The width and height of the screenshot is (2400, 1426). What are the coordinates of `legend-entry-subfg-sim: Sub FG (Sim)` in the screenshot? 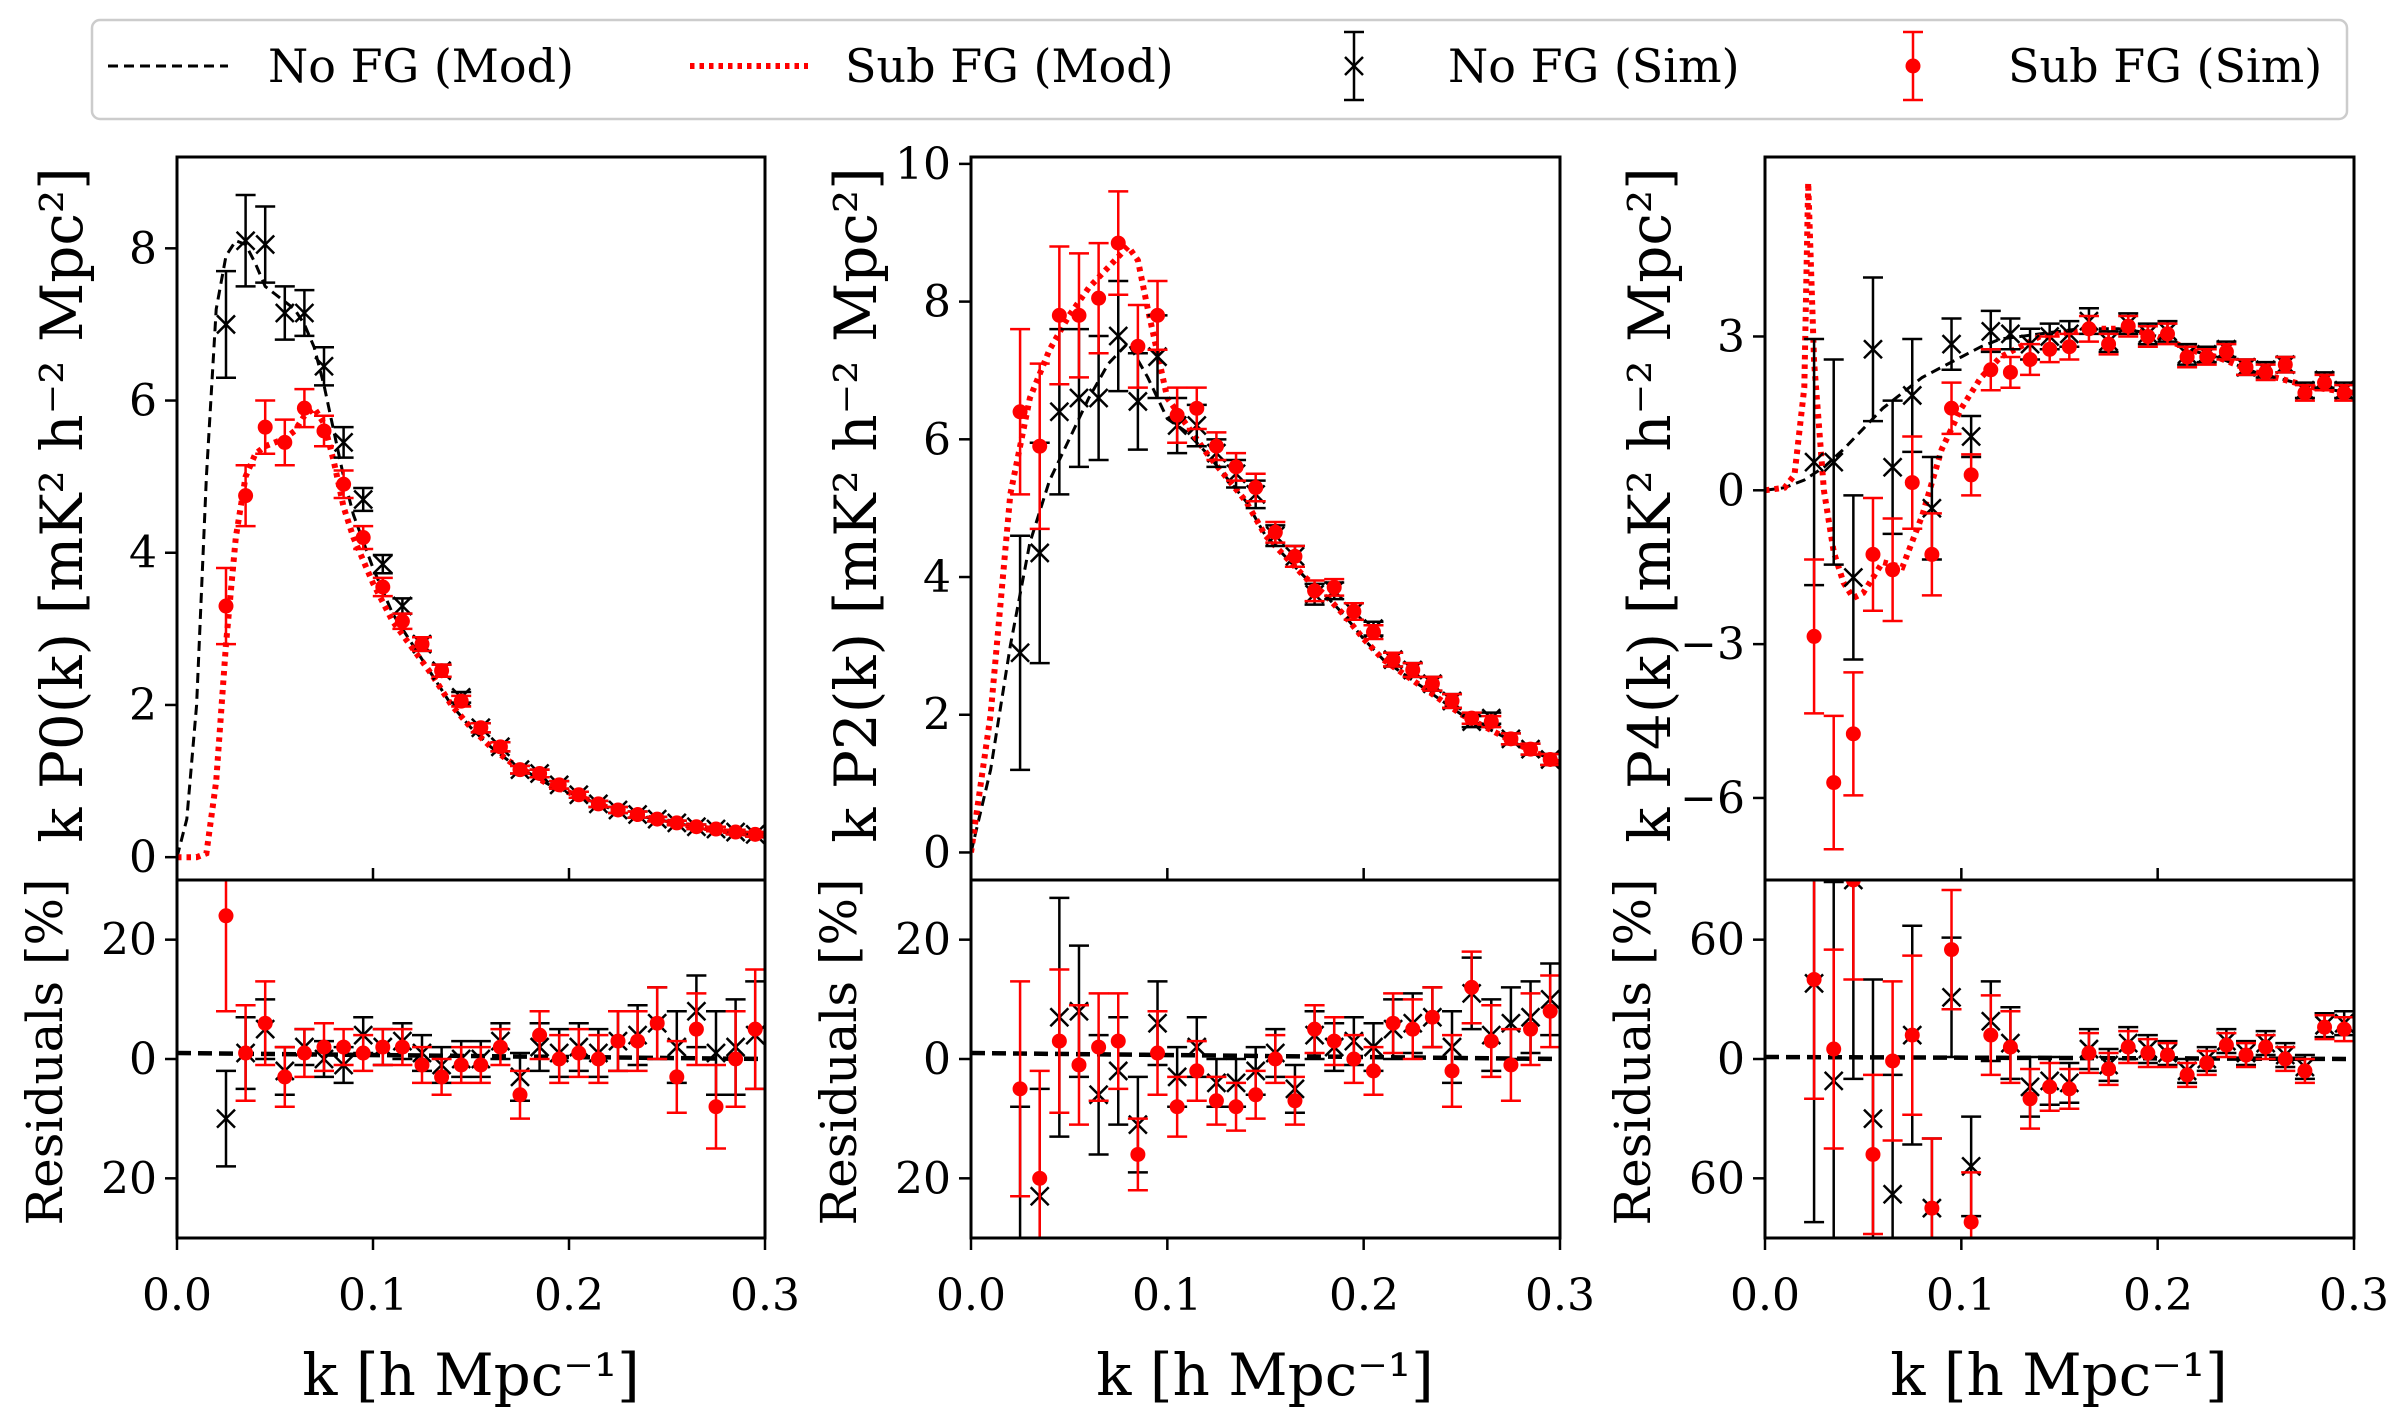 It's located at (2112, 66).